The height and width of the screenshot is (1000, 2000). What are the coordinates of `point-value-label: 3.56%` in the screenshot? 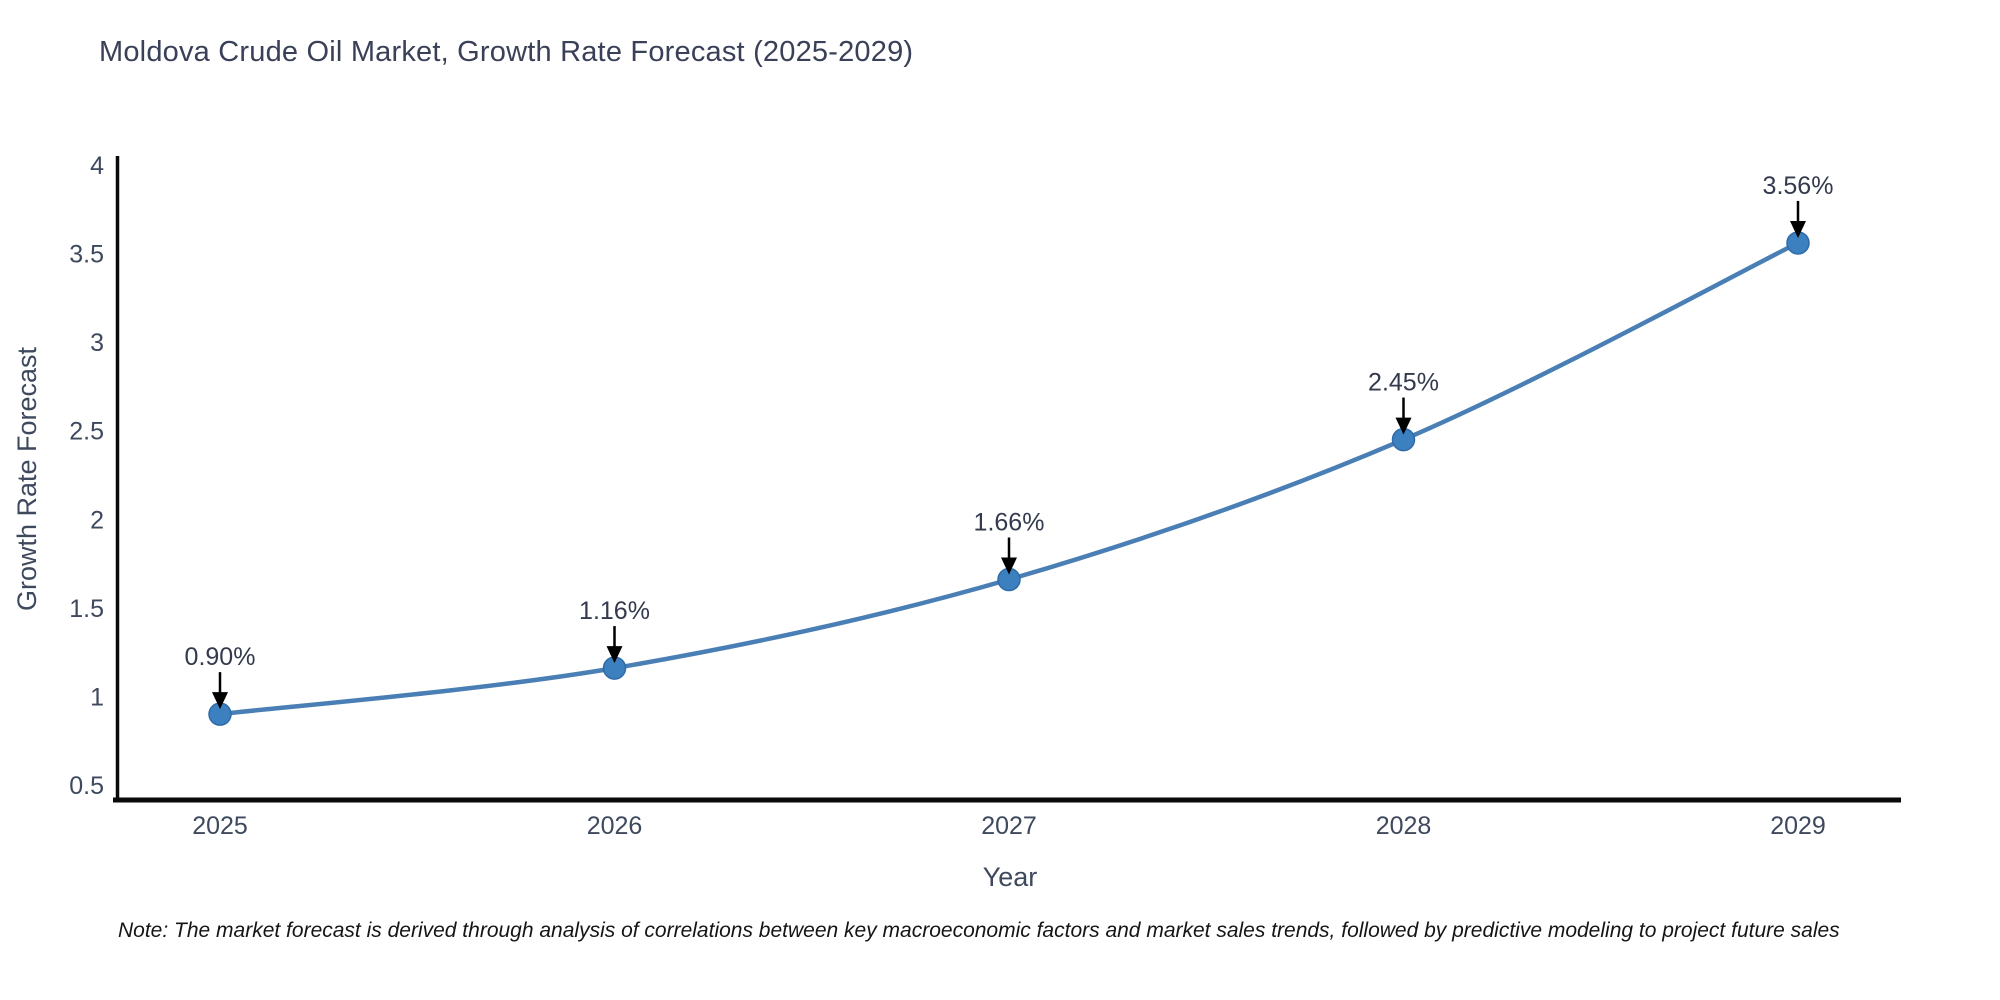 It's located at (1798, 186).